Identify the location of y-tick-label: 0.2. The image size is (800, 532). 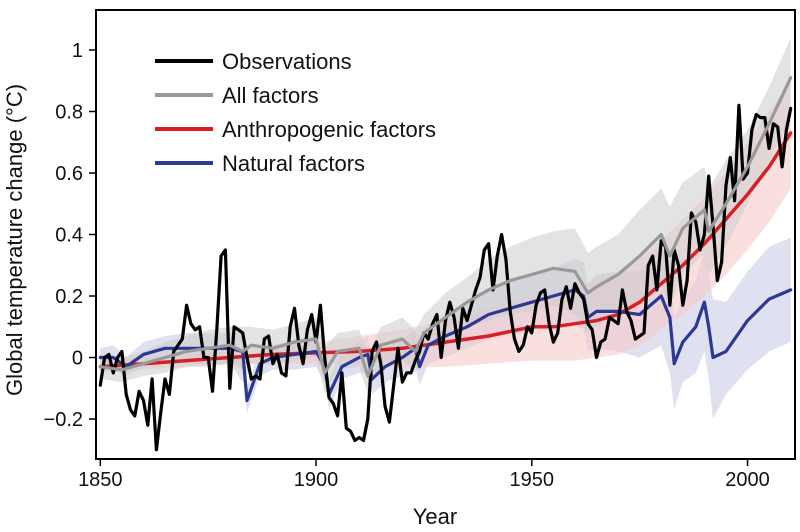
(69, 297).